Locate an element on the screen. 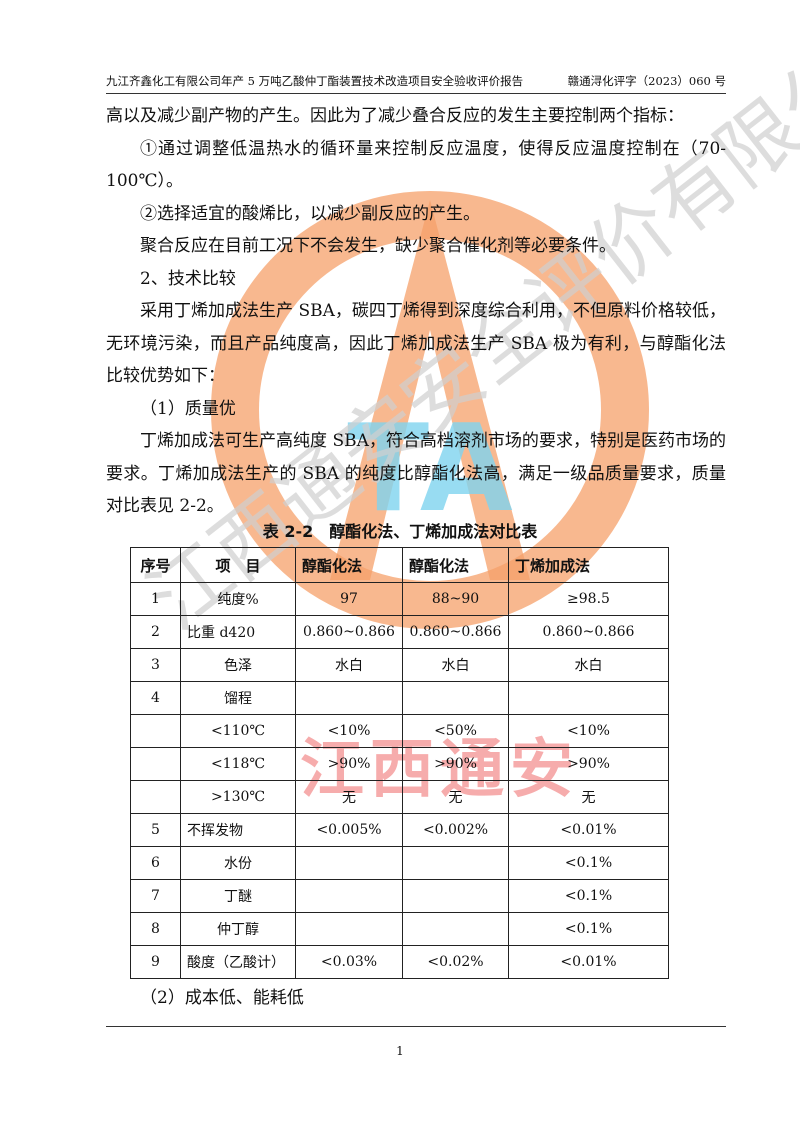 The height and width of the screenshot is (1131, 800). header-cell: 丁烯加成法 is located at coordinates (588, 565).